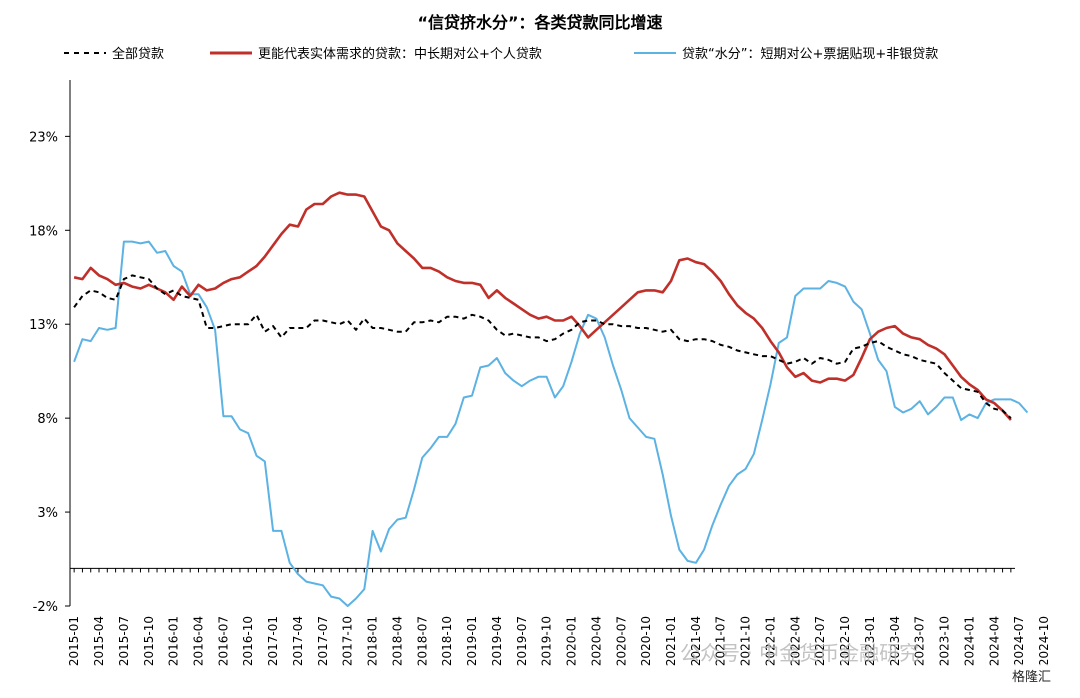 This screenshot has width=1080, height=698. I want to click on x-tick-label: 2020-01, so click(572, 641).